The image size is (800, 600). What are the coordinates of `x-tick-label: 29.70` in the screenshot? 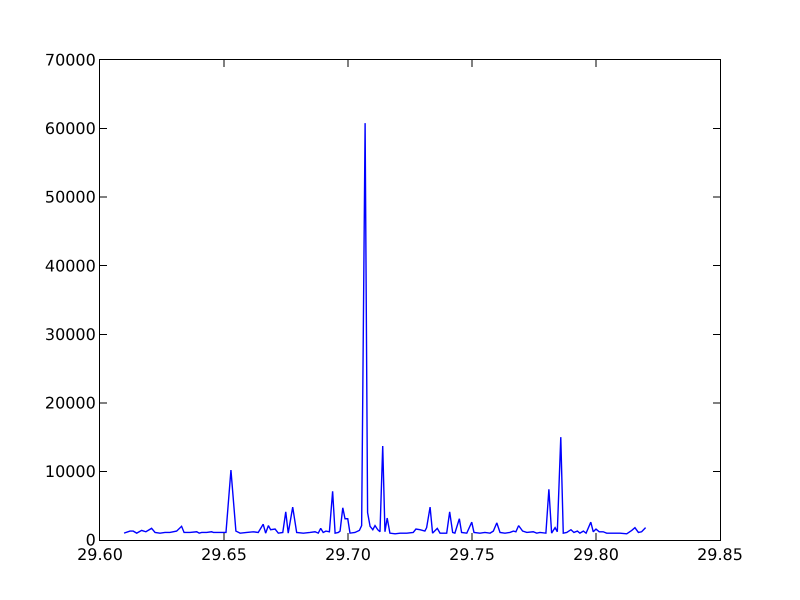 It's located at (348, 554).